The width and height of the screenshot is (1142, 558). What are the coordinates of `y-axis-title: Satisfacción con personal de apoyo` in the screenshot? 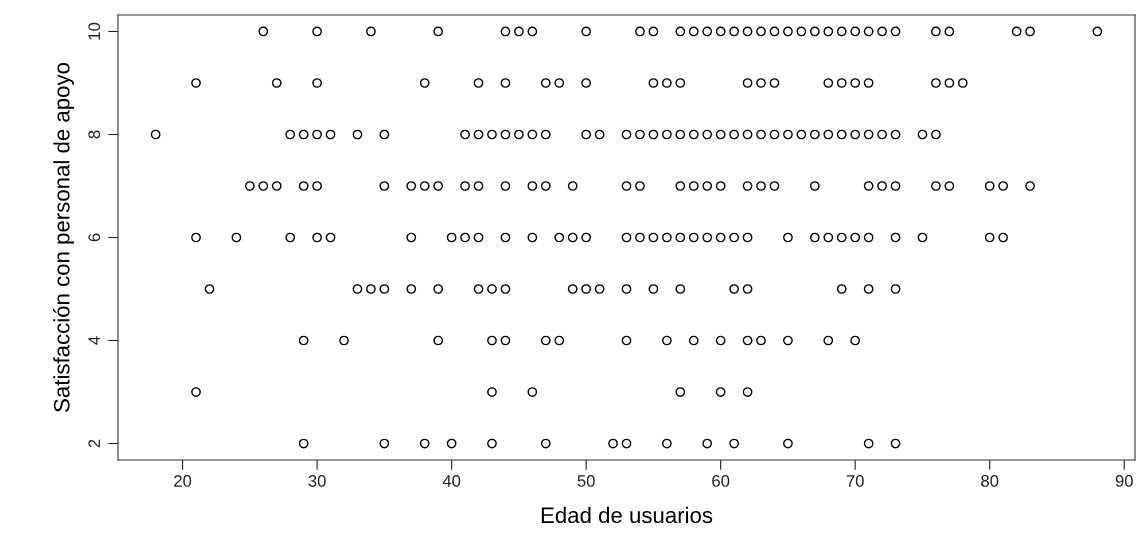 It's located at (63, 237).